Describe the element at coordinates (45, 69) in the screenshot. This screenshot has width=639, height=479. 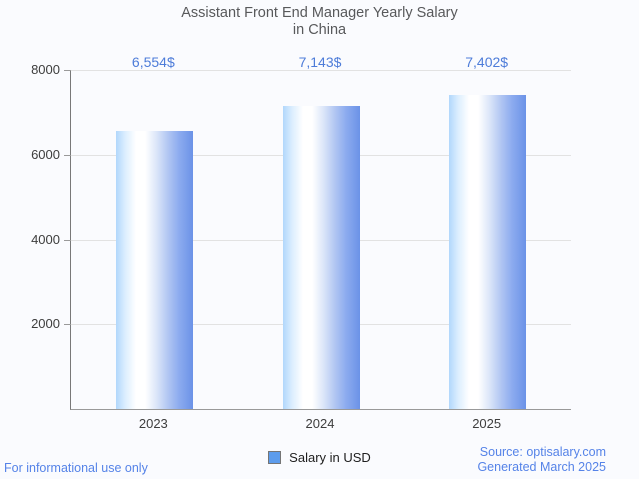
I see `y-axis-label-8000: 8000` at that location.